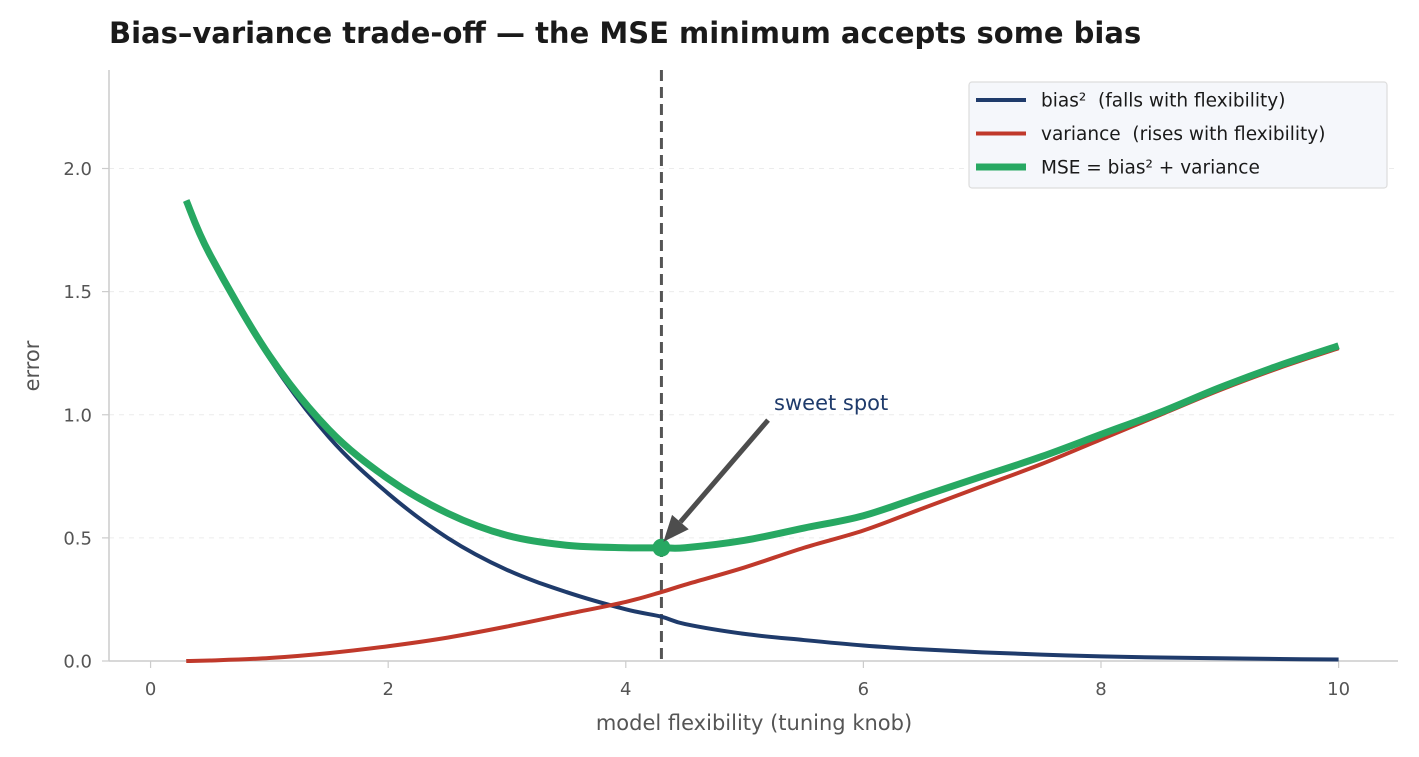 The image size is (1419, 757). What do you see at coordinates (754, 723) in the screenshot?
I see `x-axis-label: model flexibility (tuning knob)` at bounding box center [754, 723].